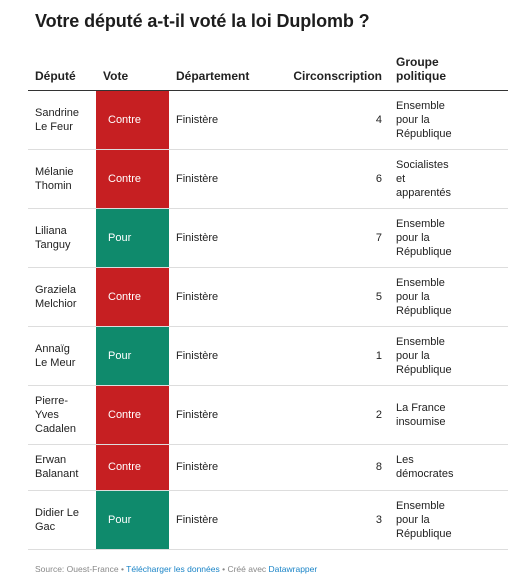 The height and width of the screenshot is (588, 508). Describe the element at coordinates (132, 71) in the screenshot. I see `header-vote: Vote` at that location.